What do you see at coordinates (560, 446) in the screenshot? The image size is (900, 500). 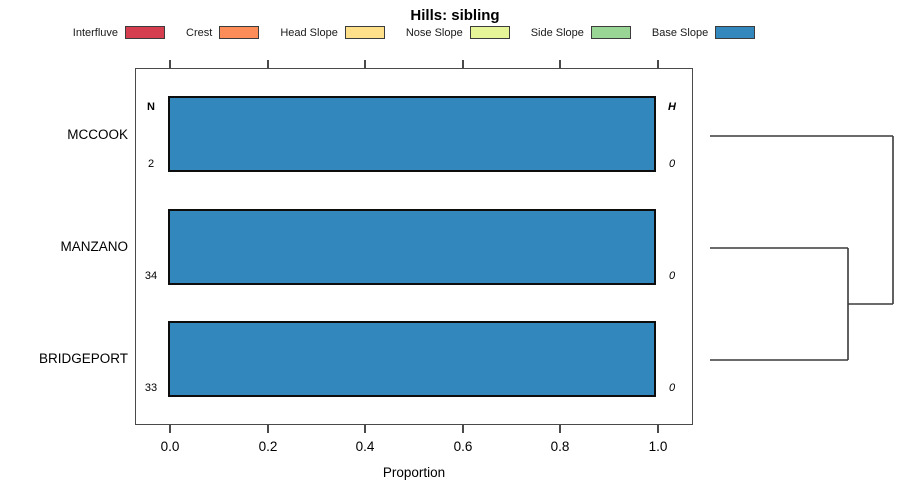 I see `x-tick-label: 0.8` at bounding box center [560, 446].